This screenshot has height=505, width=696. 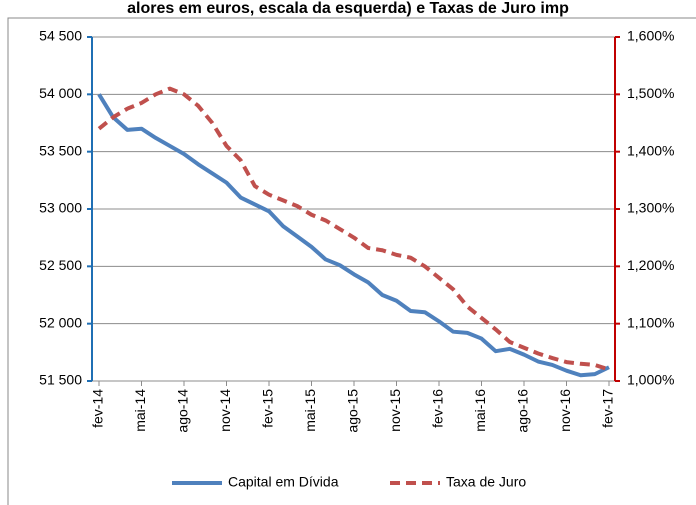 What do you see at coordinates (650, 93) in the screenshot?
I see `y2-tick-label: 1,500%` at bounding box center [650, 93].